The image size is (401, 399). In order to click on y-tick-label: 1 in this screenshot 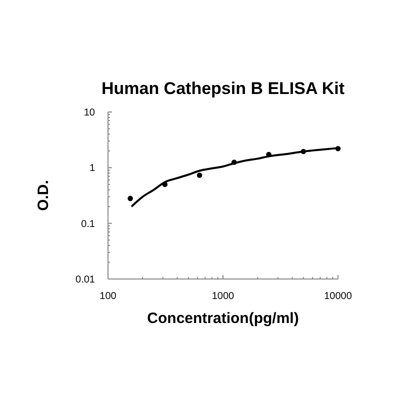, I will do `click(92, 168)`.